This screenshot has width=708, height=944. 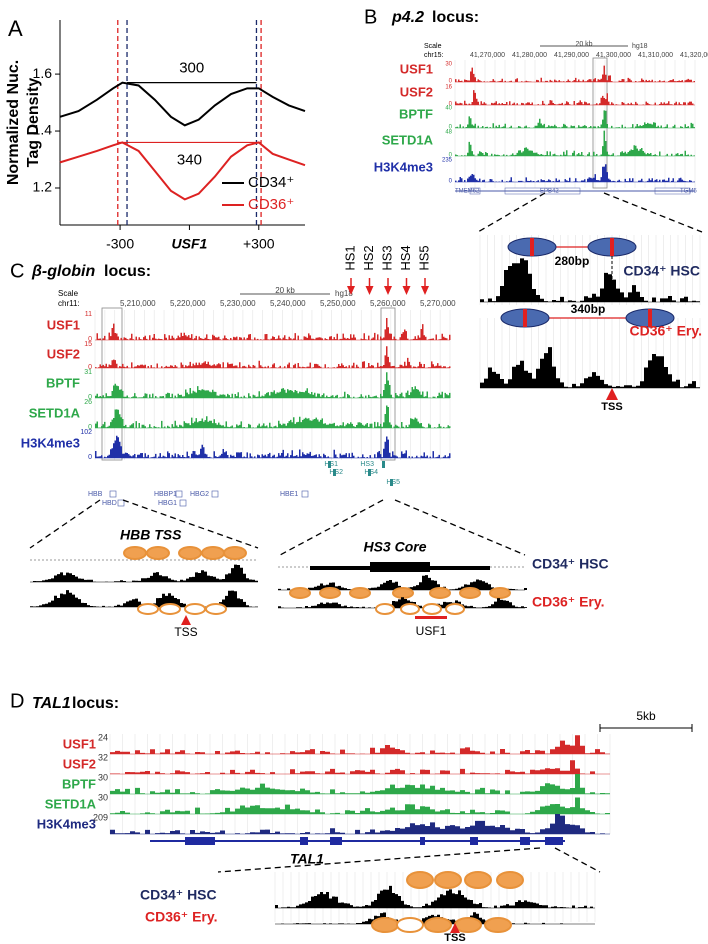 I want to click on hs-annotation-label: HS5, so click(x=393, y=482).